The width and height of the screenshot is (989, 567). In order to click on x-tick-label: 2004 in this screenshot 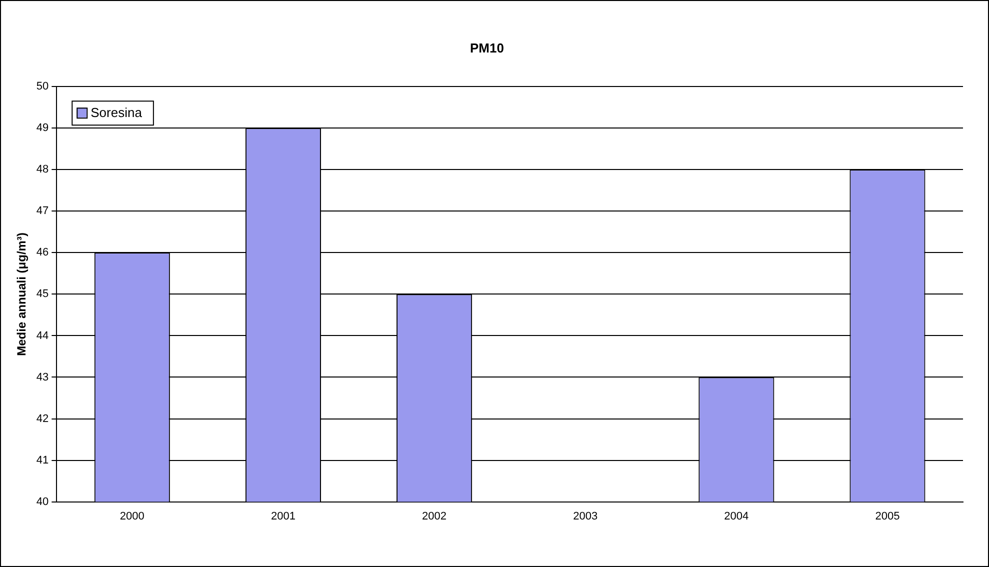, I will do `click(736, 516)`.